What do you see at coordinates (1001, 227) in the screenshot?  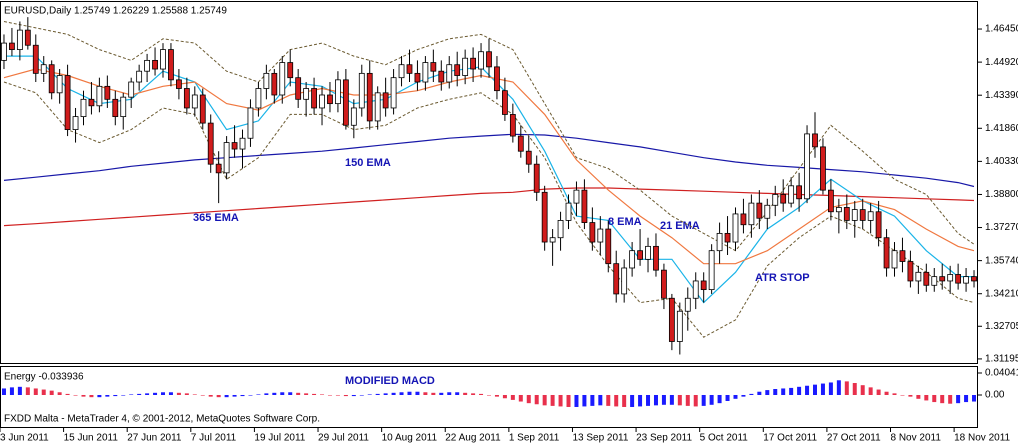 I see `y-tick-label: 1.37270` at bounding box center [1001, 227].